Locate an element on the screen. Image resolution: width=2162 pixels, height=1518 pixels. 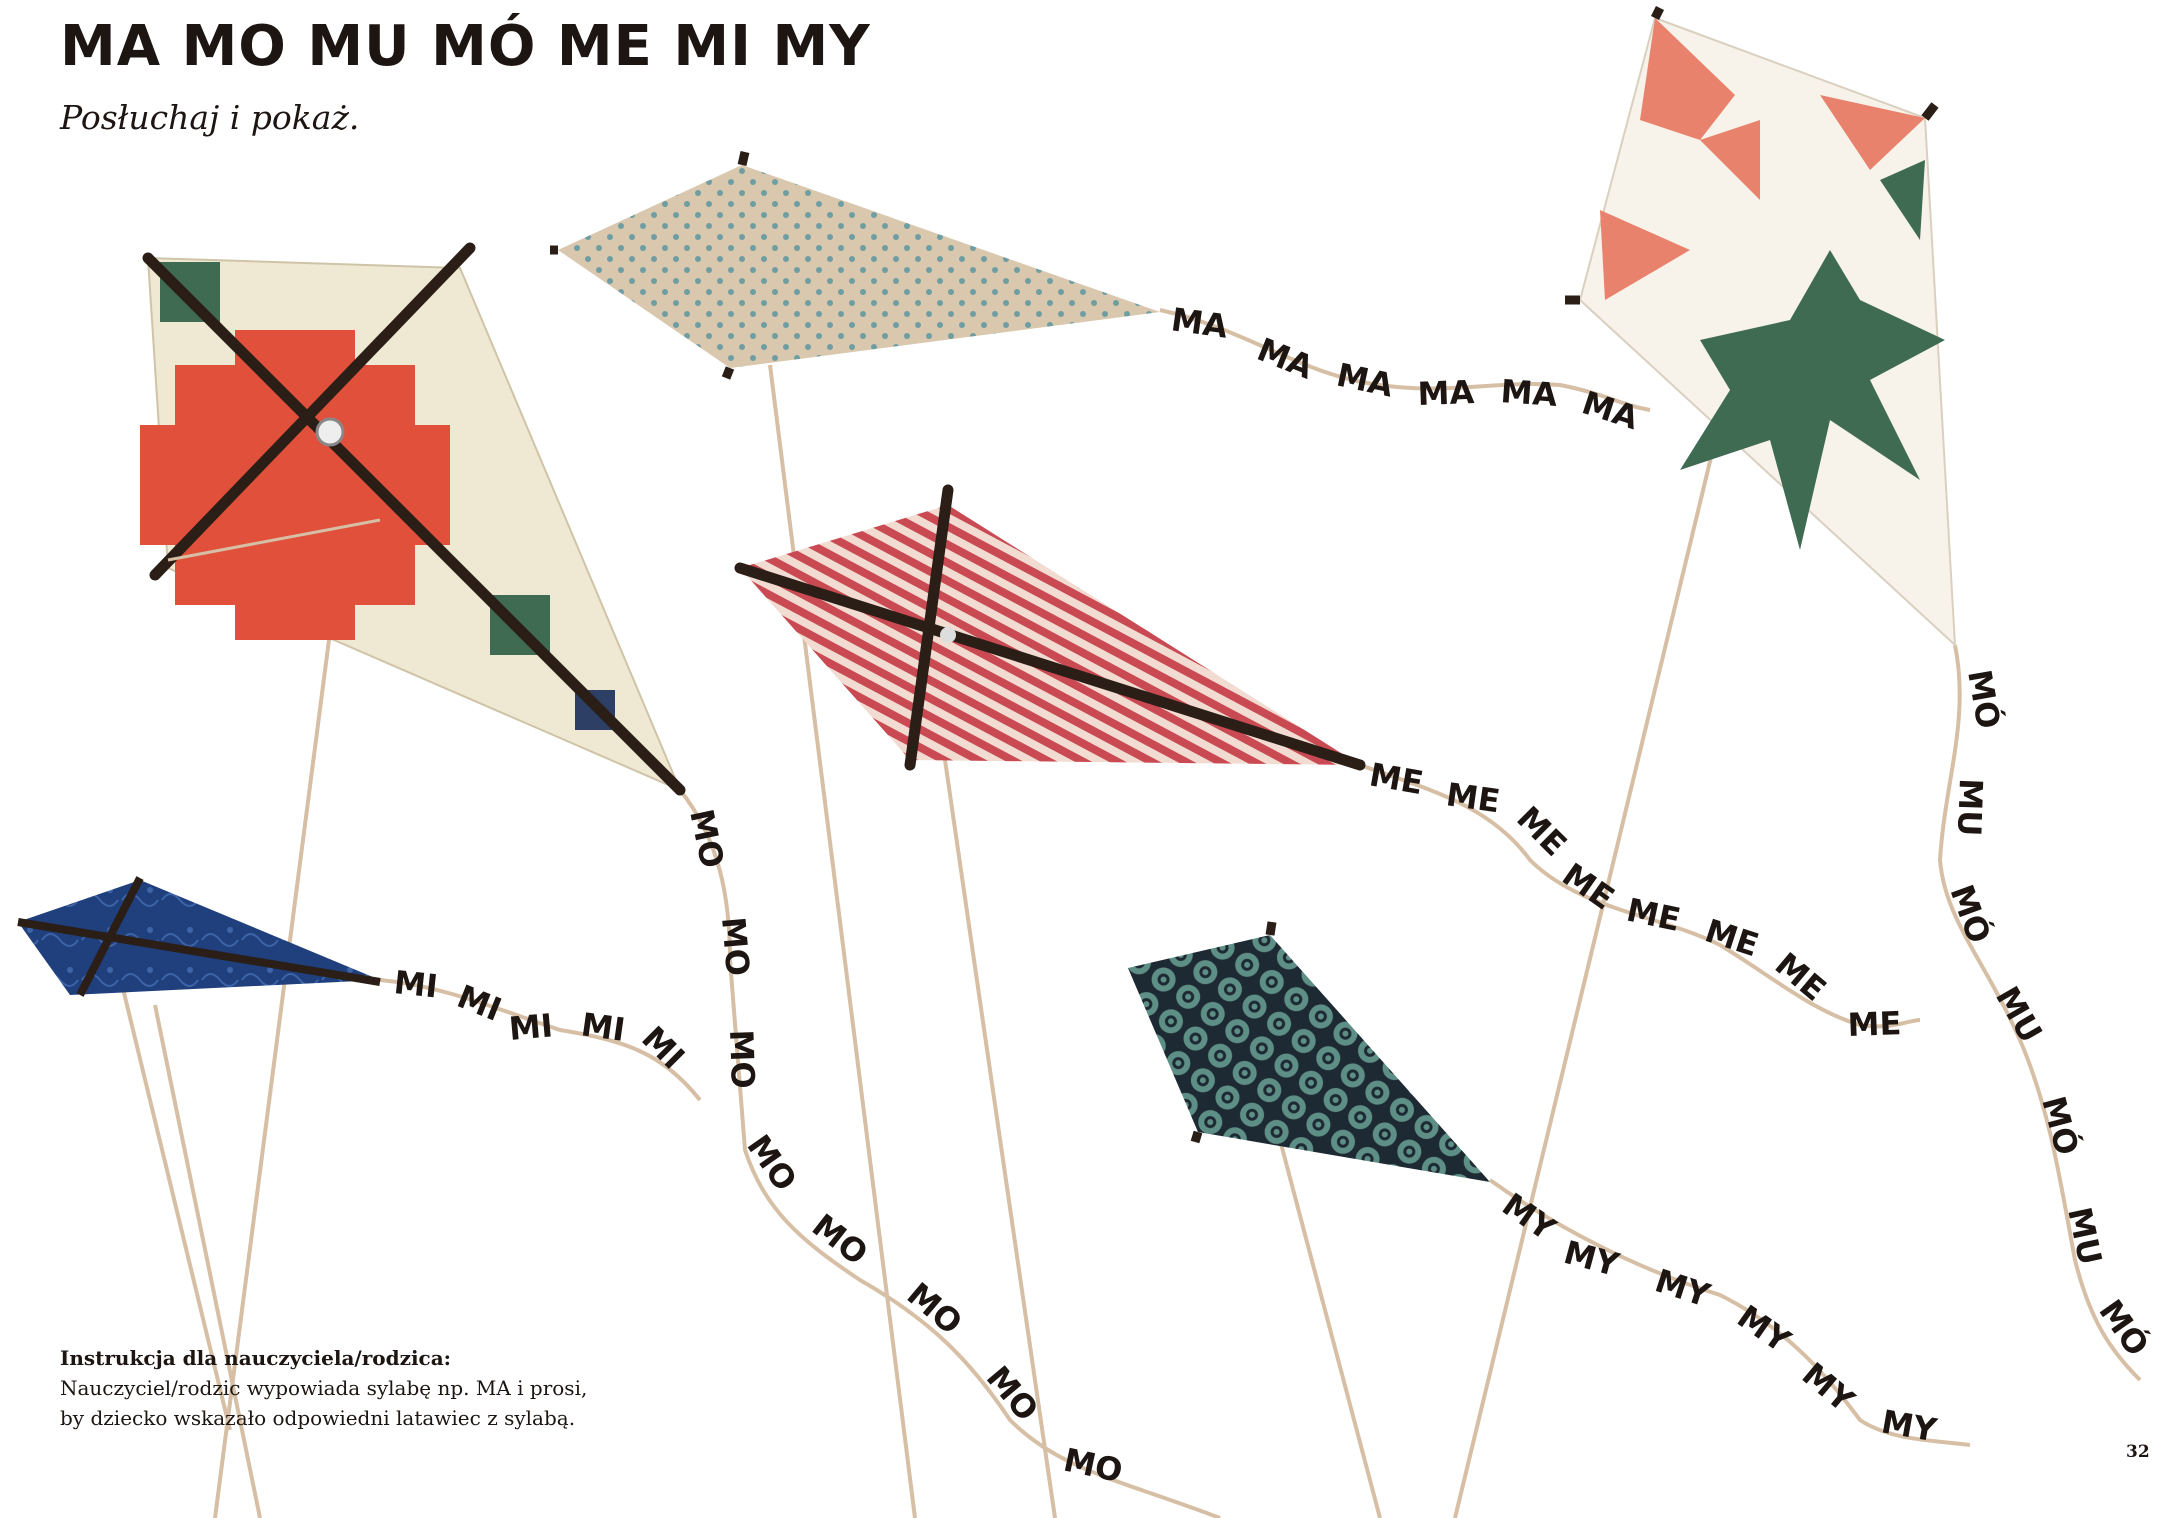
page-number: 32 is located at coordinates (2138, 1452).